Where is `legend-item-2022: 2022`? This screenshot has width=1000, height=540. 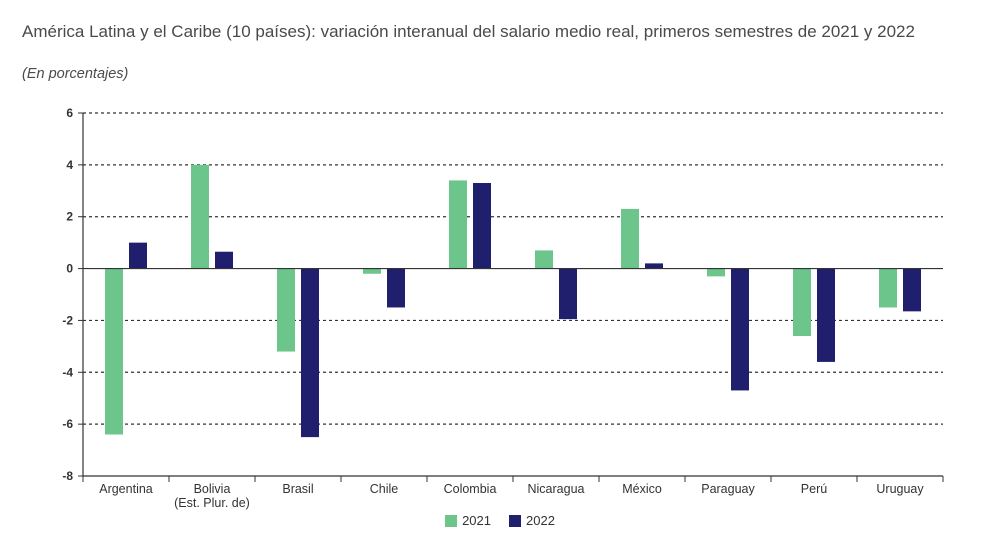
legend-item-2022: 2022 is located at coordinates (532, 520).